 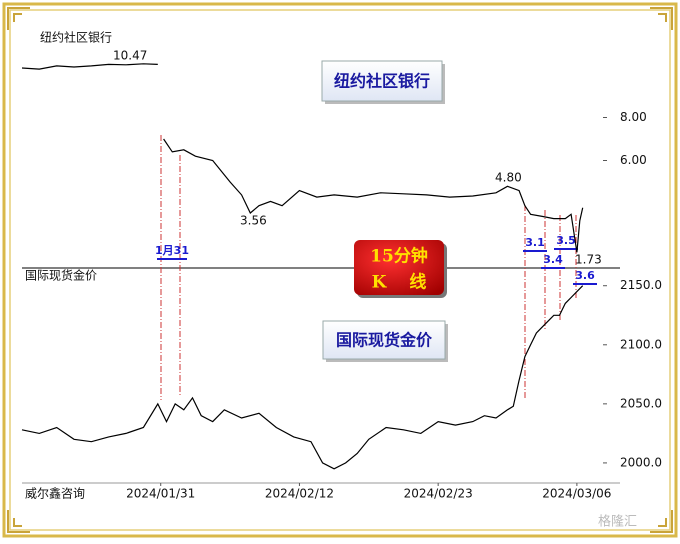 I want to click on source: 威尔鑫咨询, so click(x=55, y=493).